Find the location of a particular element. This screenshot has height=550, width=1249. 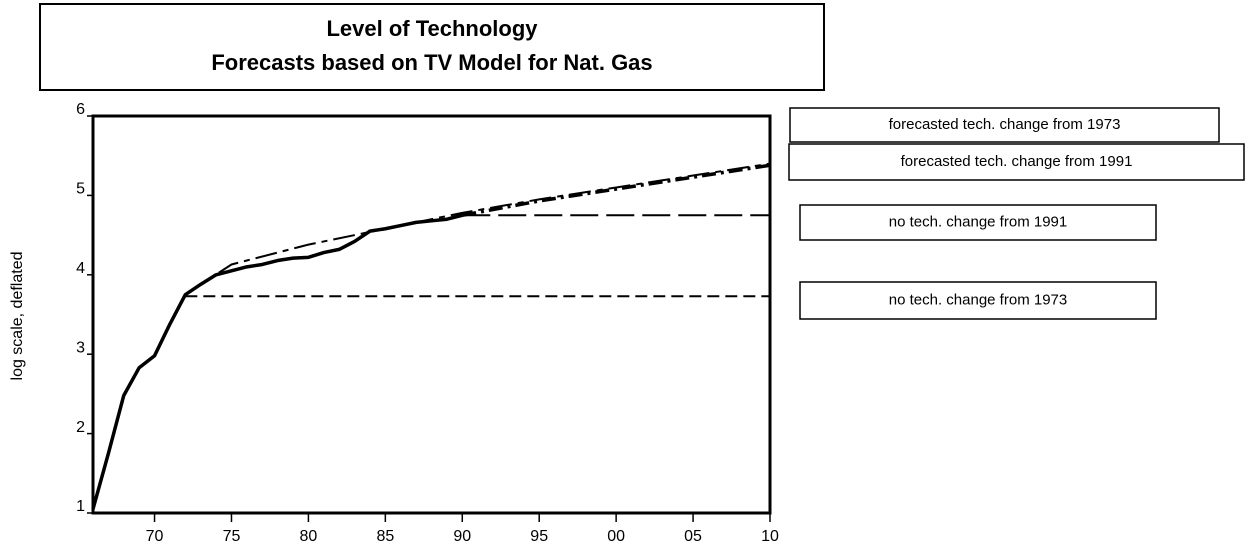

y-axis-label: log scale, deflated is located at coordinates (17, 316).